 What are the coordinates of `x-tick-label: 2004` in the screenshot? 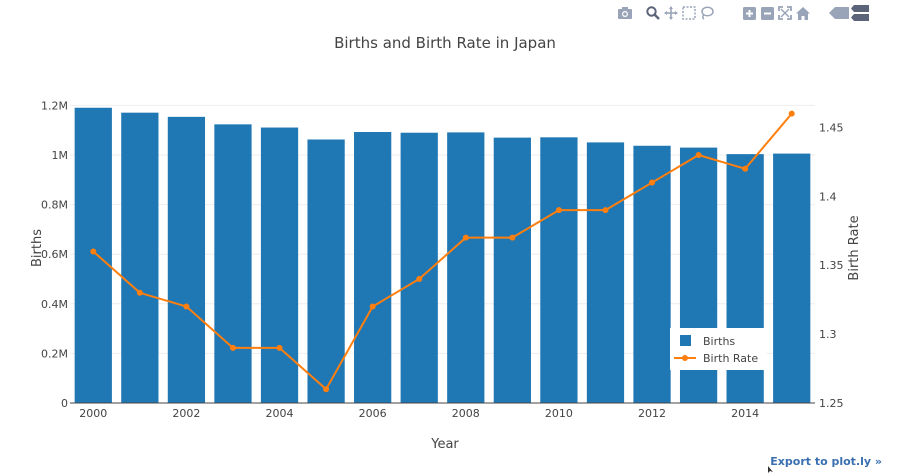 It's located at (280, 413).